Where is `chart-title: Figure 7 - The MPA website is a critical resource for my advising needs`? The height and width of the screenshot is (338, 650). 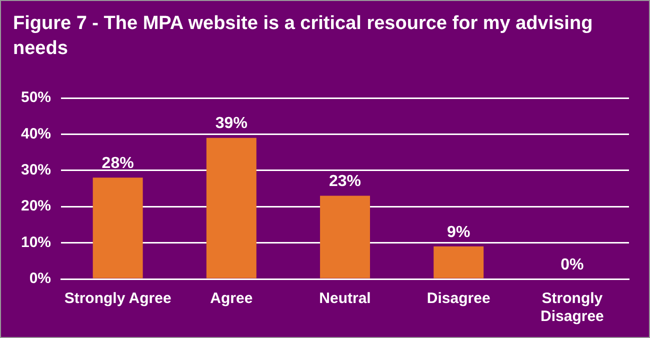
chart-title: Figure 7 - The MPA website is a critical resource for my advising needs is located at coordinates (303, 36).